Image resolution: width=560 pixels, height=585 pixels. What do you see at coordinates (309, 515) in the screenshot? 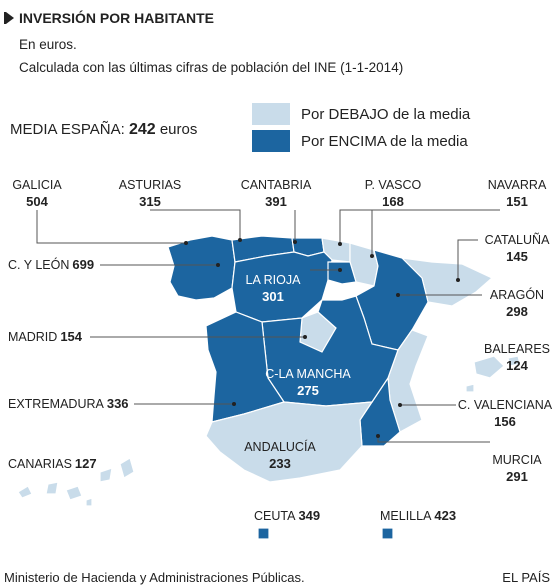
I see `region-value: 349` at bounding box center [309, 515].